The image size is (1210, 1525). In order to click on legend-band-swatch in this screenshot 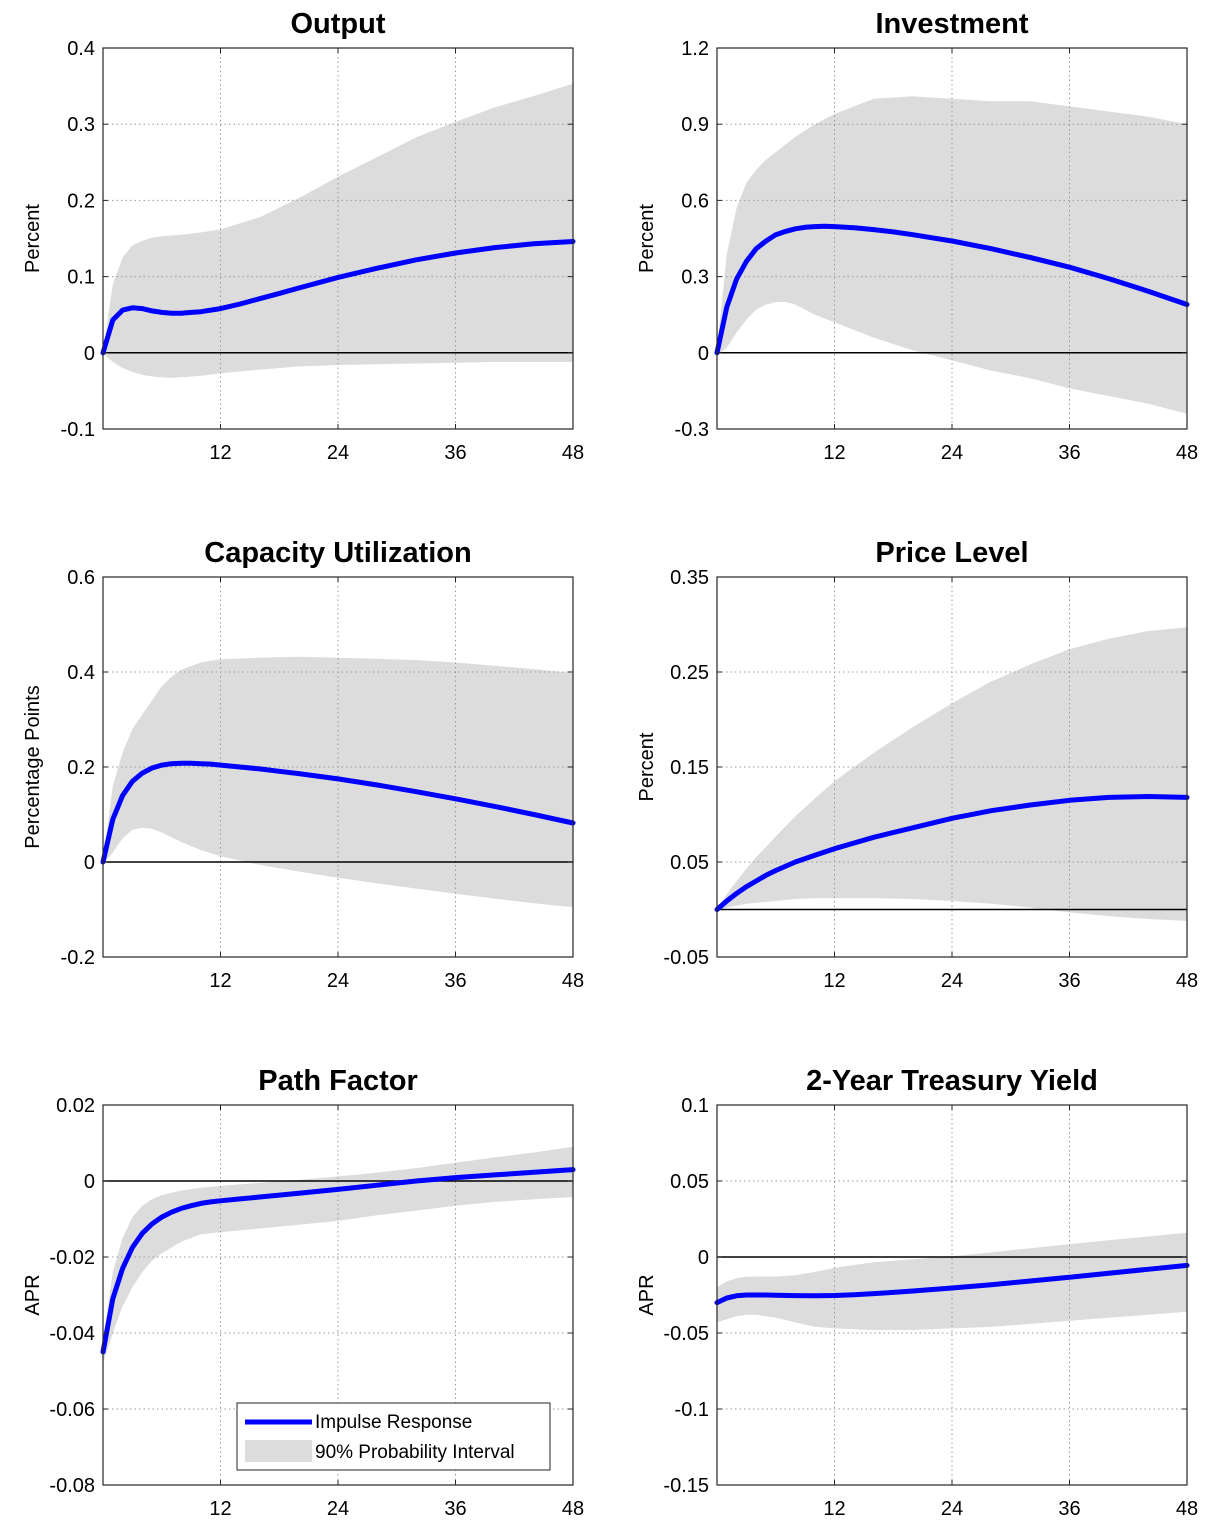, I will do `click(278, 1451)`.